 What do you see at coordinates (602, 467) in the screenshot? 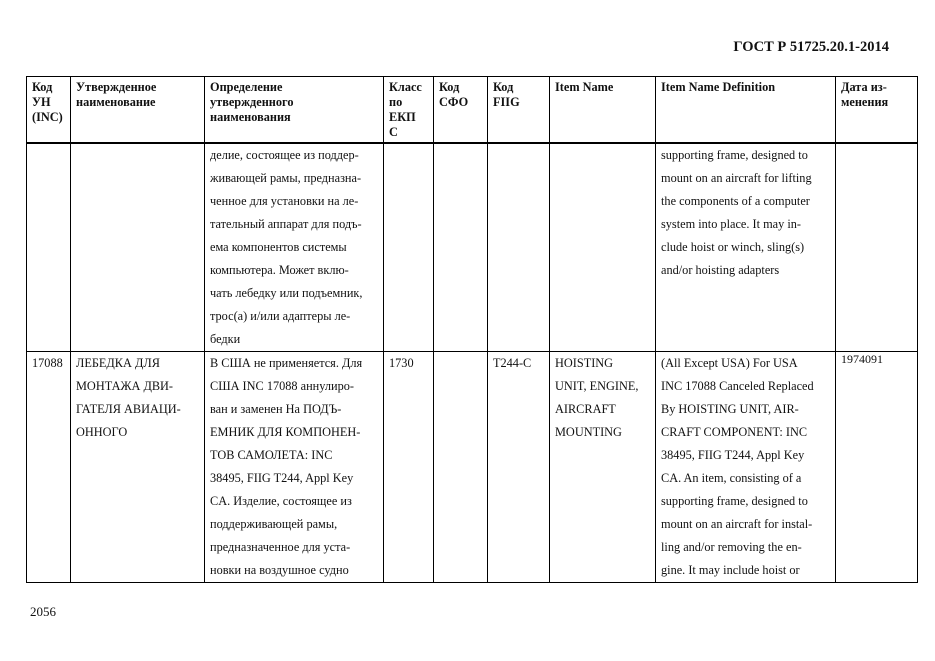
I see `cell-item-name: HOISTING UNIT, ENGINE, AIRCRAFT MOUNTING` at bounding box center [602, 467].